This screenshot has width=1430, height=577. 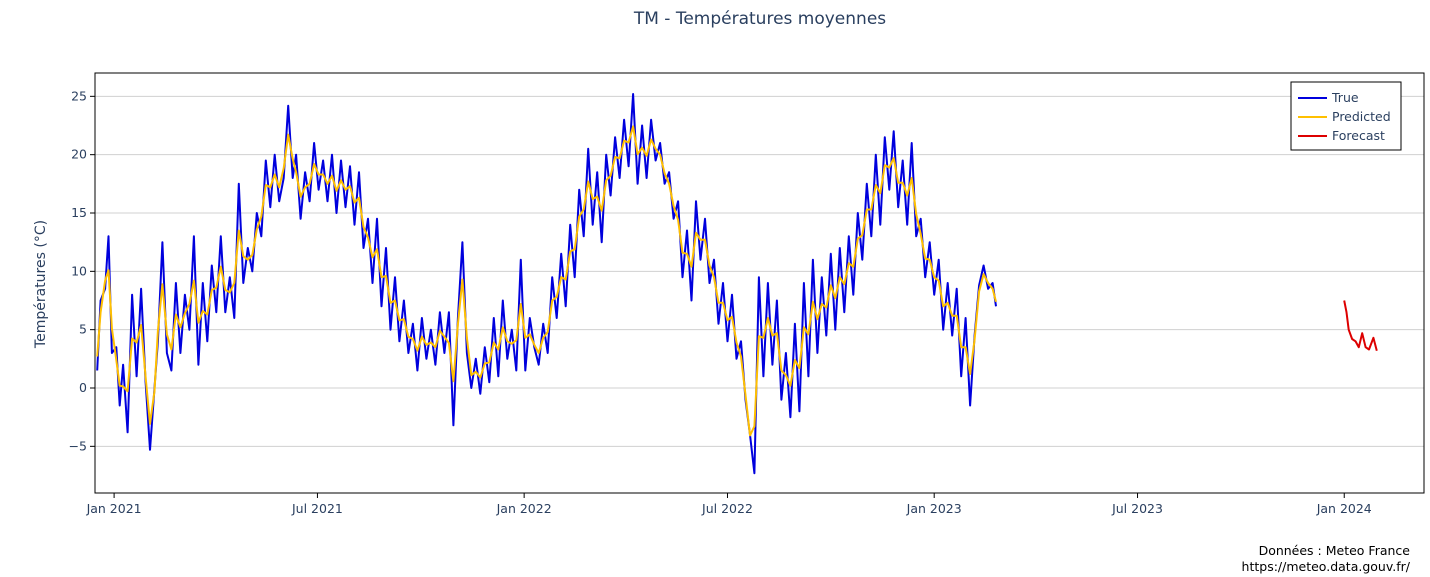 What do you see at coordinates (1137, 508) in the screenshot?
I see `x-tick-label: Jul 2023` at bounding box center [1137, 508].